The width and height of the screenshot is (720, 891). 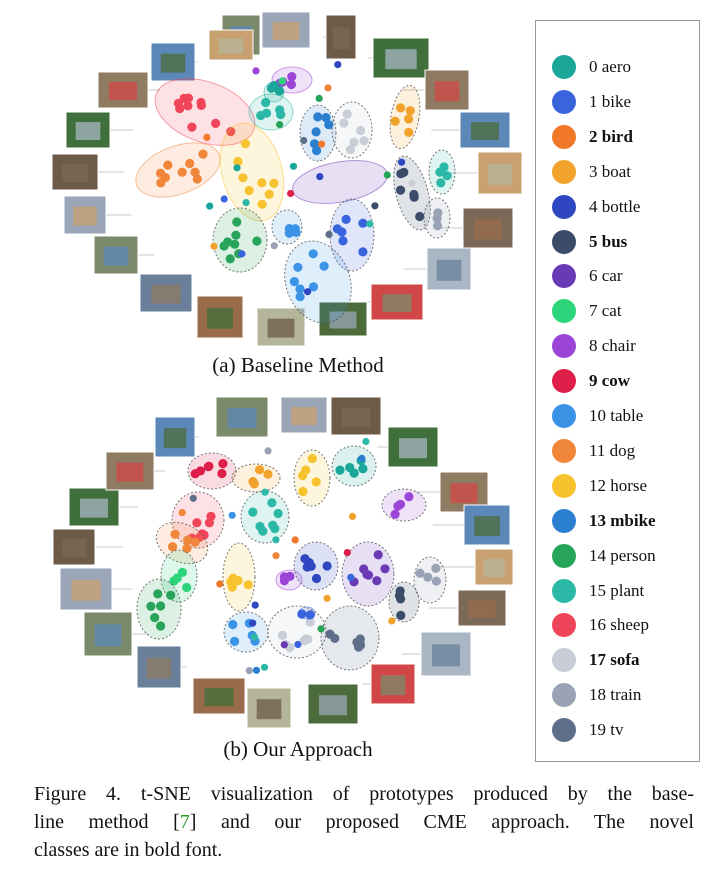 I want to click on legend-item: 0 aero, so click(x=591, y=67).